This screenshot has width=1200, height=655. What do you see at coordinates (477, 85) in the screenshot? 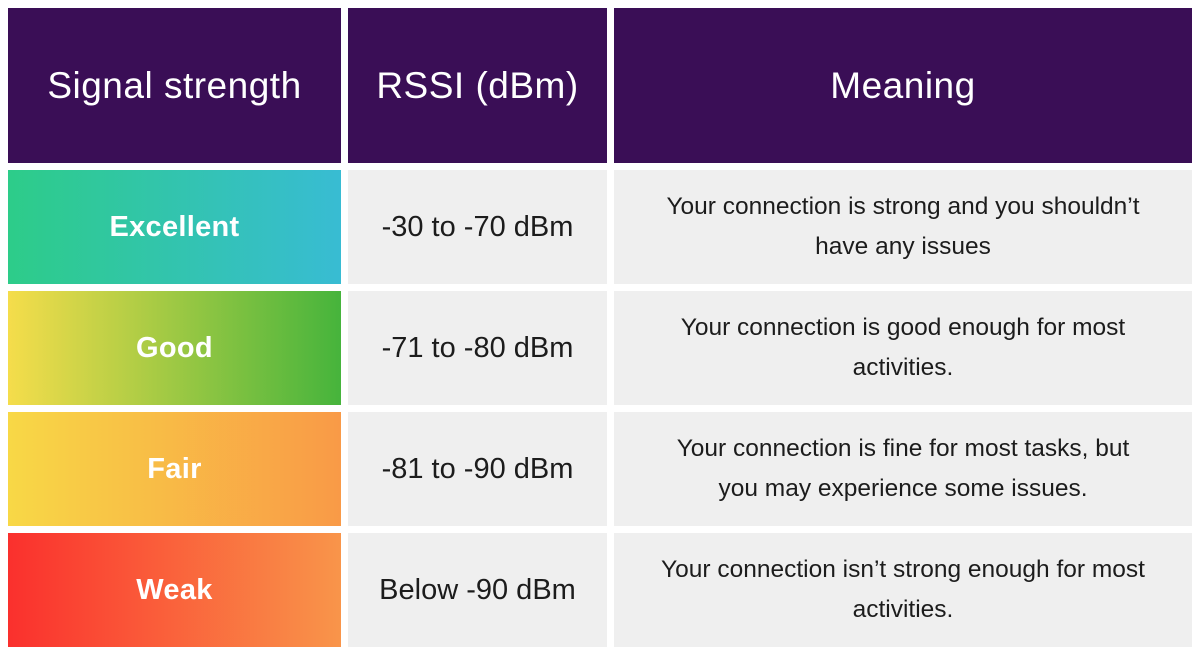
I see `header-rssi: RSSI (dBm)` at bounding box center [477, 85].